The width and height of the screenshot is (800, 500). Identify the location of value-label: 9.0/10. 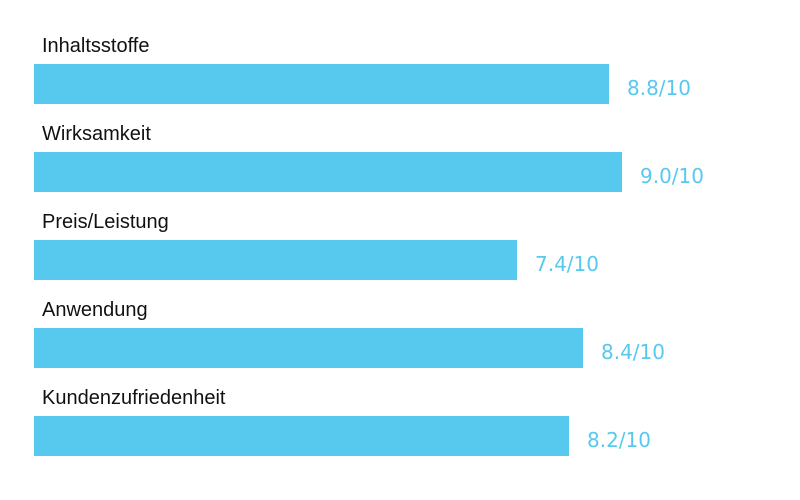
(672, 176).